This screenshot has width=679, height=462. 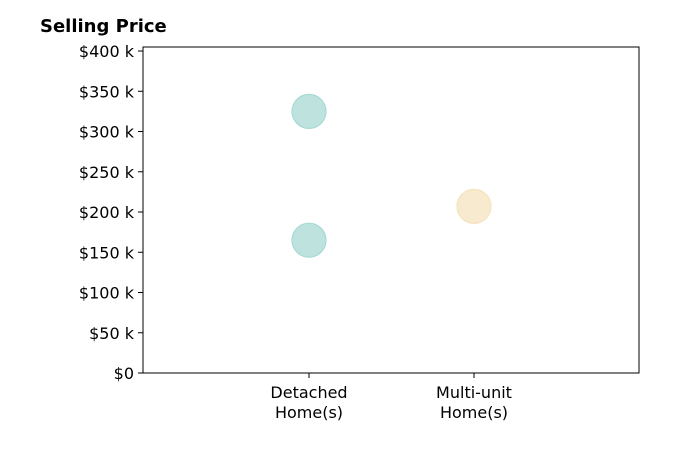 What do you see at coordinates (308, 402) in the screenshot?
I see `x-tick-label: Detached Home(s)` at bounding box center [308, 402].